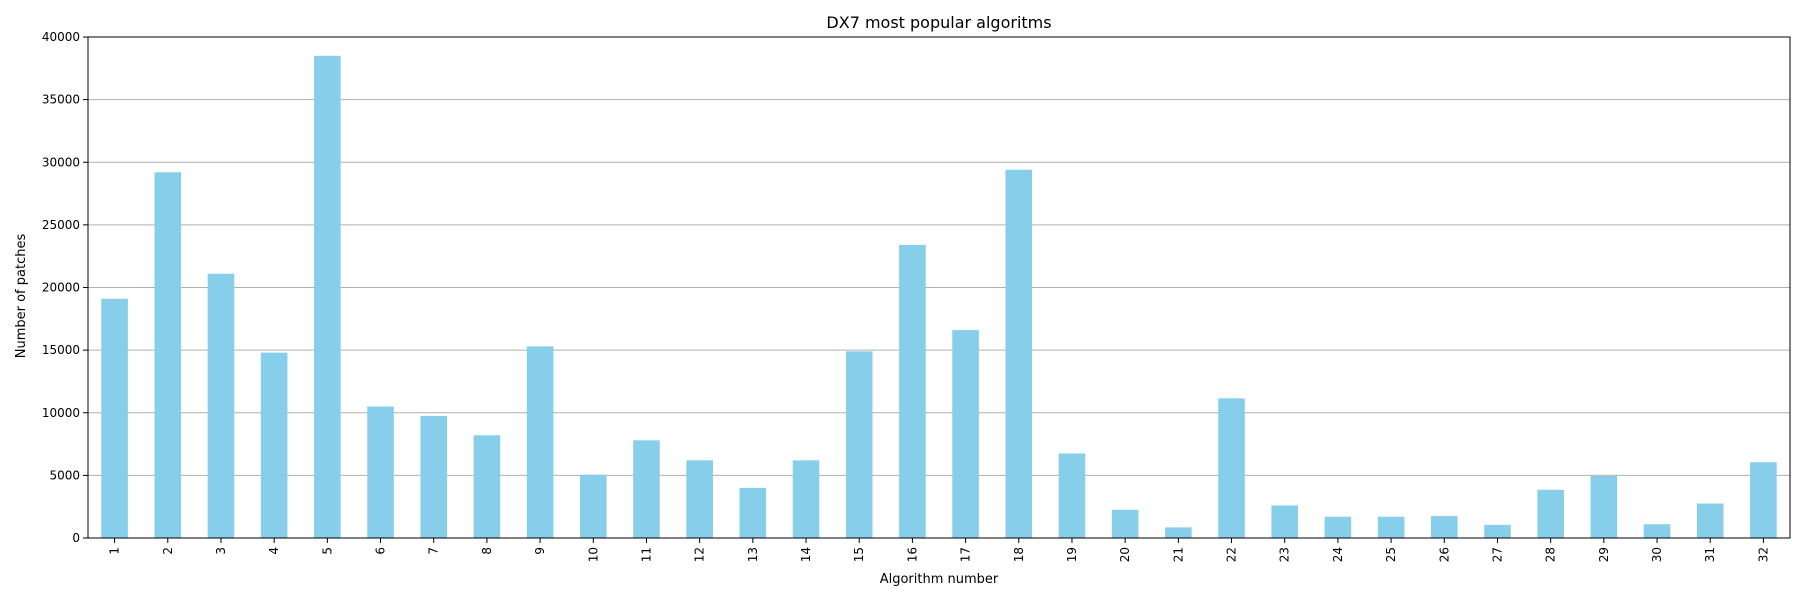 This screenshot has width=1802, height=604. Describe the element at coordinates (64, 475) in the screenshot. I see `y-tick-label: 5000` at that location.